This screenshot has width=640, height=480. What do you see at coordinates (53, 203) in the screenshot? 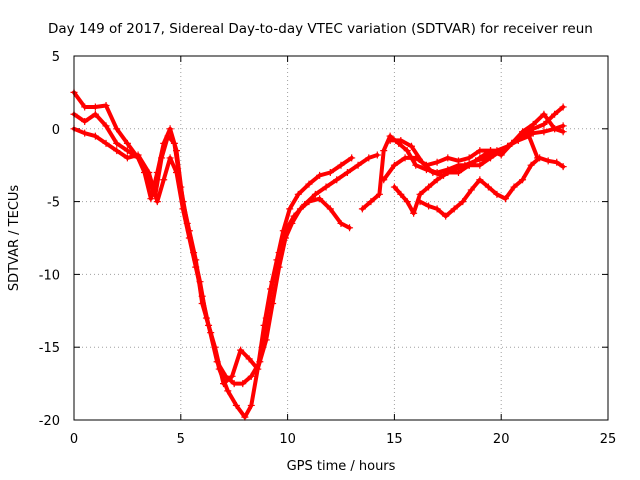
I see `y-tick-label: -5` at bounding box center [53, 203].